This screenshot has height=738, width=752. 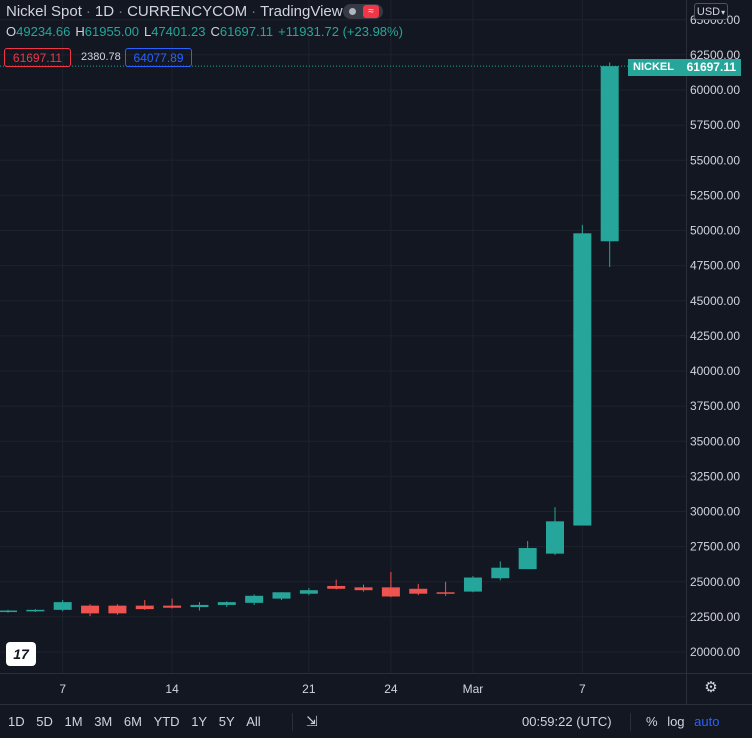 What do you see at coordinates (340, 31) in the screenshot?
I see `change-value: +11931.72 (+23.98%)` at bounding box center [340, 31].